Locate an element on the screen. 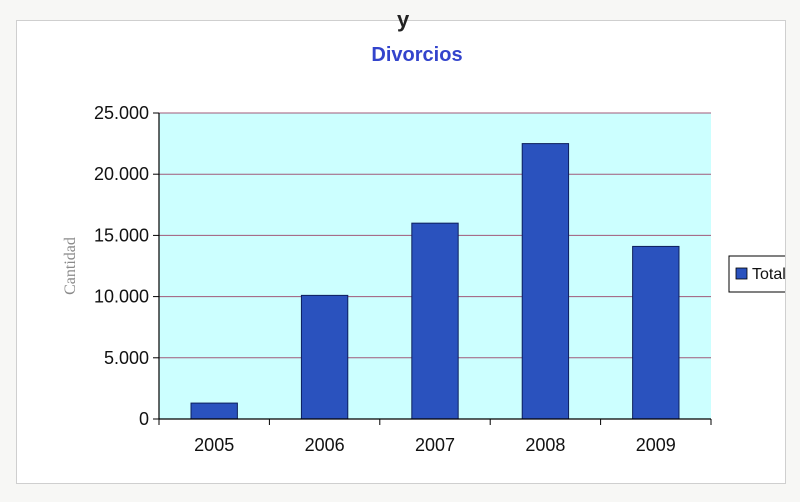  y-tick-labels: 0 5.000 10.000 15.000 20.000 25.000 is located at coordinates (121, 266).